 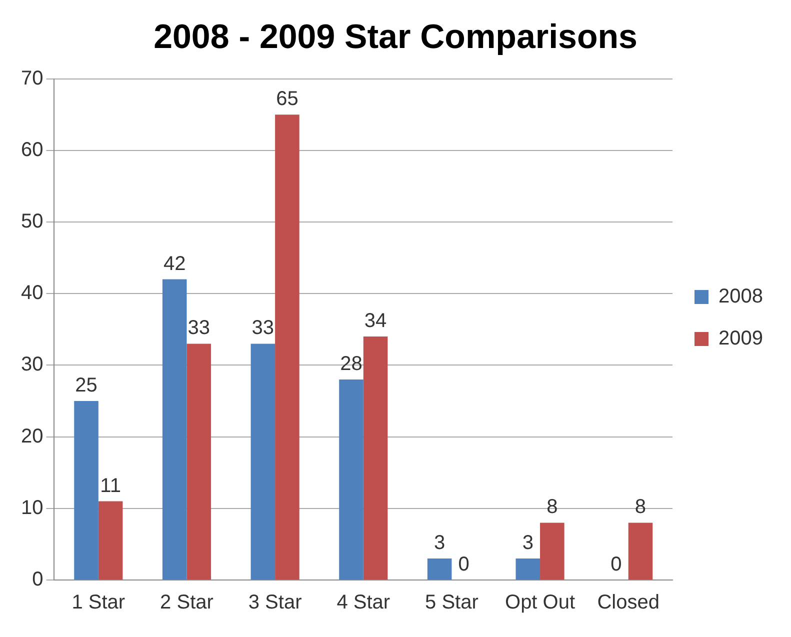 What do you see at coordinates (174, 263) in the screenshot?
I see `data-label: 42` at bounding box center [174, 263].